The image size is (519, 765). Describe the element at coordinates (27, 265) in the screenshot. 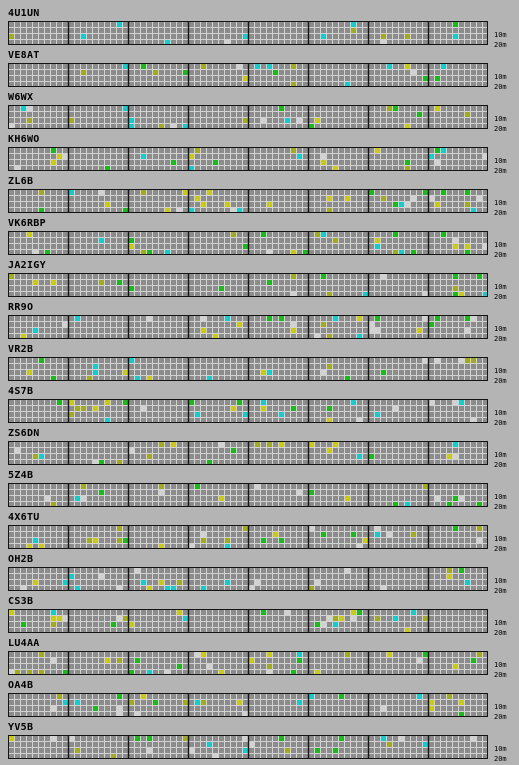

I see `beacon-callsign: JA2IGY` at that location.